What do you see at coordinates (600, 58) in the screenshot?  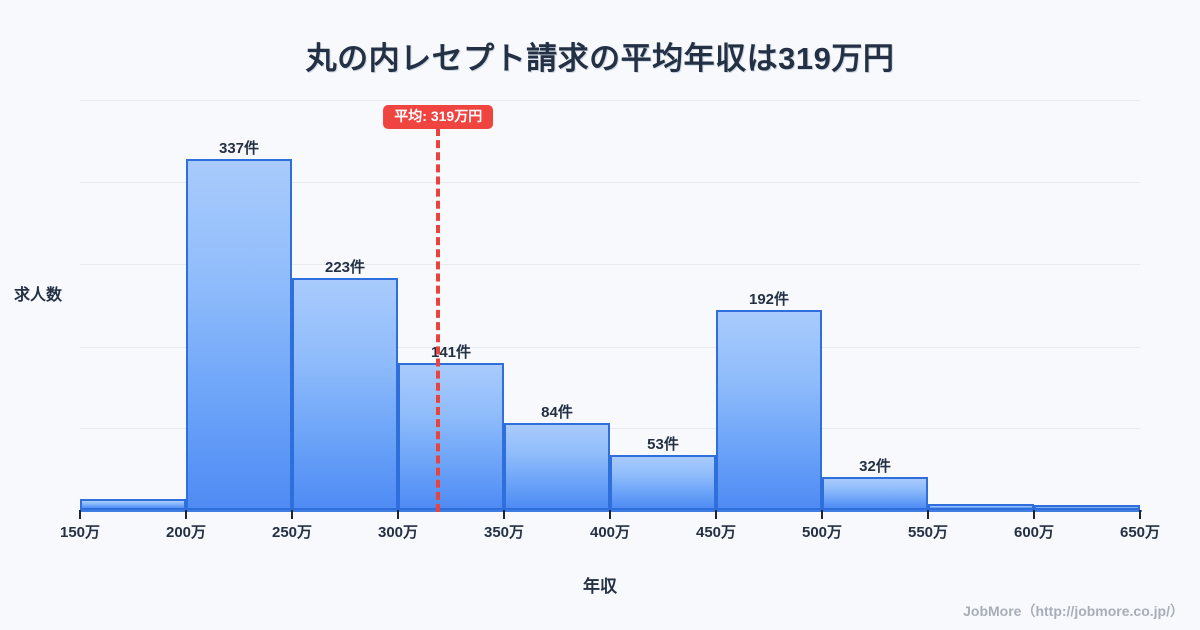 I see `chart-title: 丸の内レセプト請求の平均年収は319万円` at bounding box center [600, 58].